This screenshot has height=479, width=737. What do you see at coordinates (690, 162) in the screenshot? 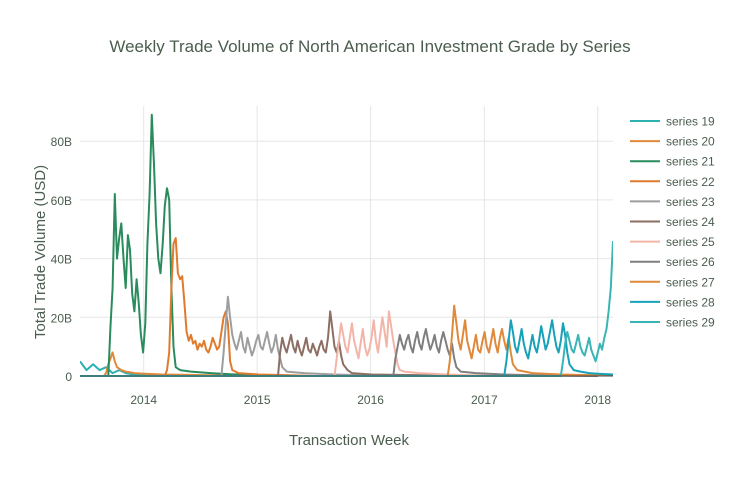
I see `legend-label: series 21` at bounding box center [690, 162].